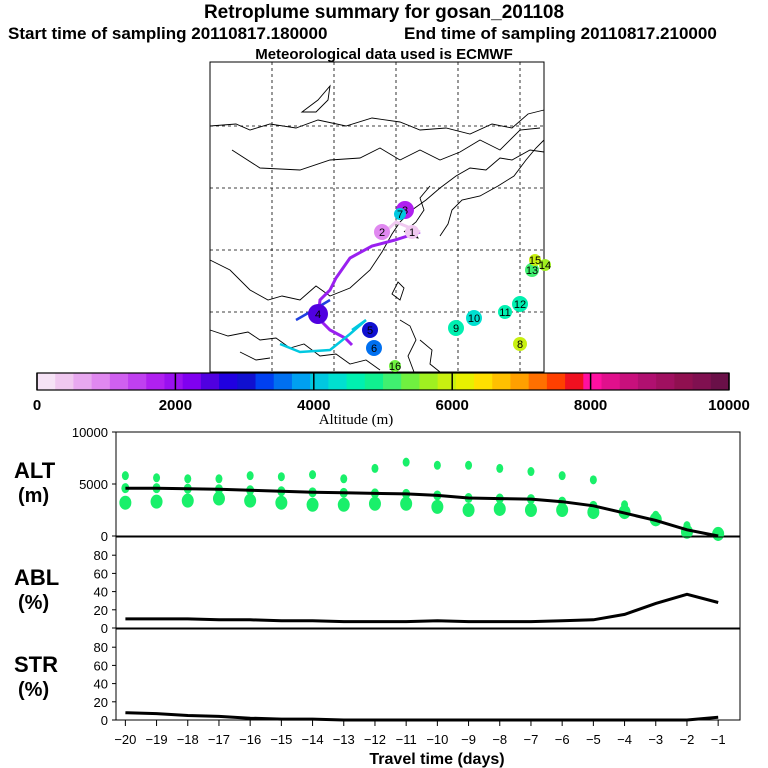 This screenshot has height=768, width=768. I want to click on abl-unit: (%), so click(33, 603).